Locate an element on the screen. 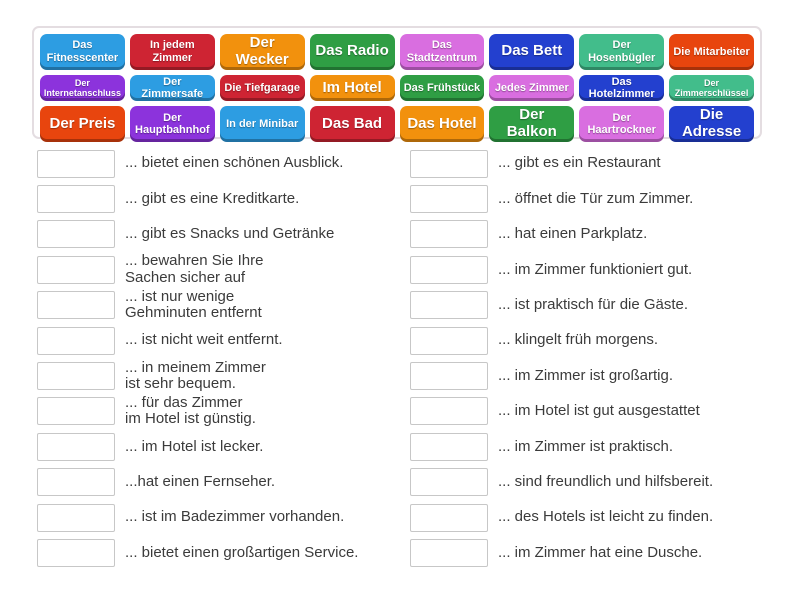  match-row: ... in meinem Zimmer ist sehr bequem. is located at coordinates (222, 375).